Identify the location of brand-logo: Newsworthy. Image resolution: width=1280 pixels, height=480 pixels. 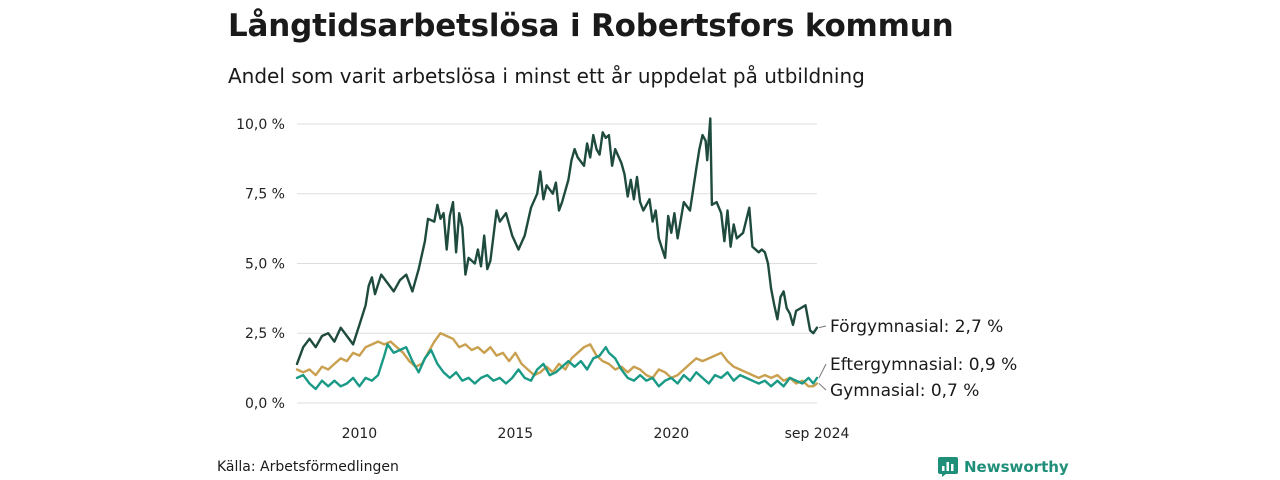
(1003, 467).